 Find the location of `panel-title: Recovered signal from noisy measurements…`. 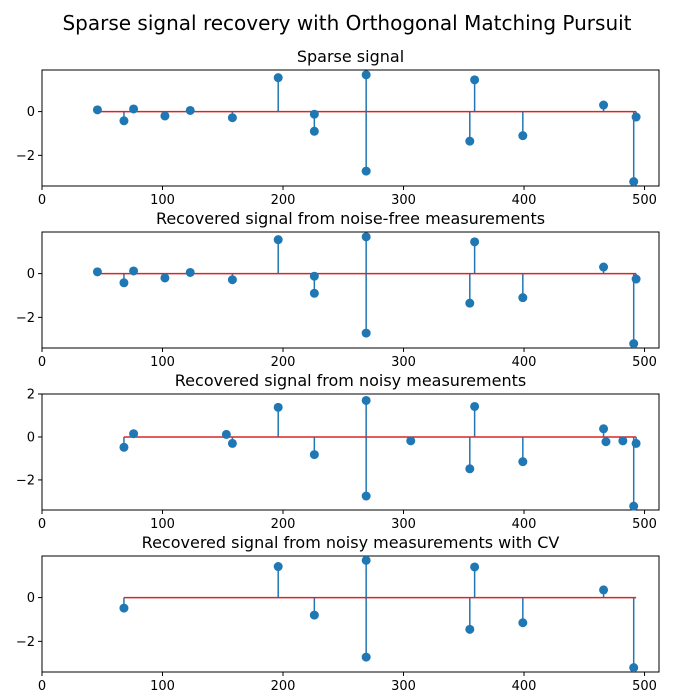

panel-title: Recovered signal from noisy measurements… is located at coordinates (351, 542).